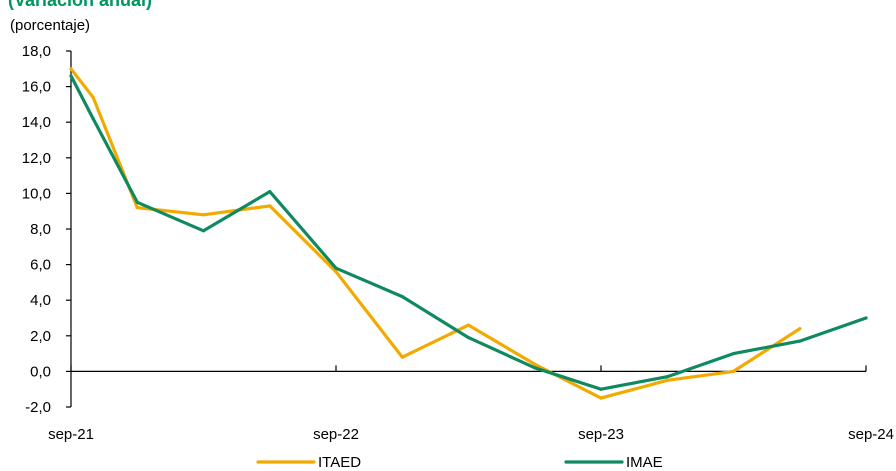 The image size is (896, 471). I want to click on y-tick-label: 2,0, so click(40, 336).